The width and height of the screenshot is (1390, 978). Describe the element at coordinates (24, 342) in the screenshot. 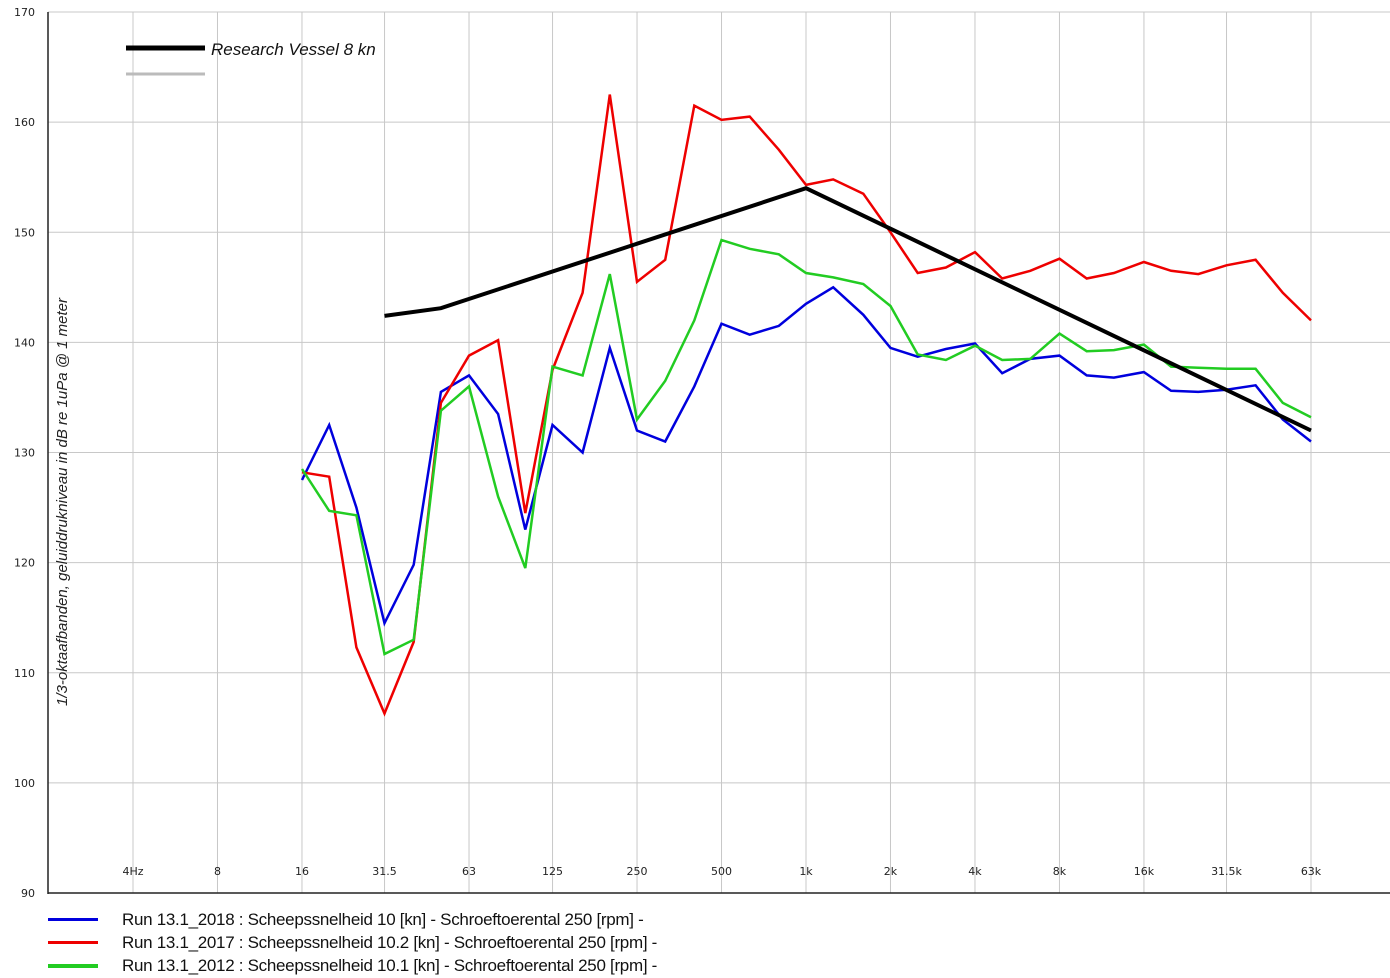

I see `y-tick-label: 140` at that location.